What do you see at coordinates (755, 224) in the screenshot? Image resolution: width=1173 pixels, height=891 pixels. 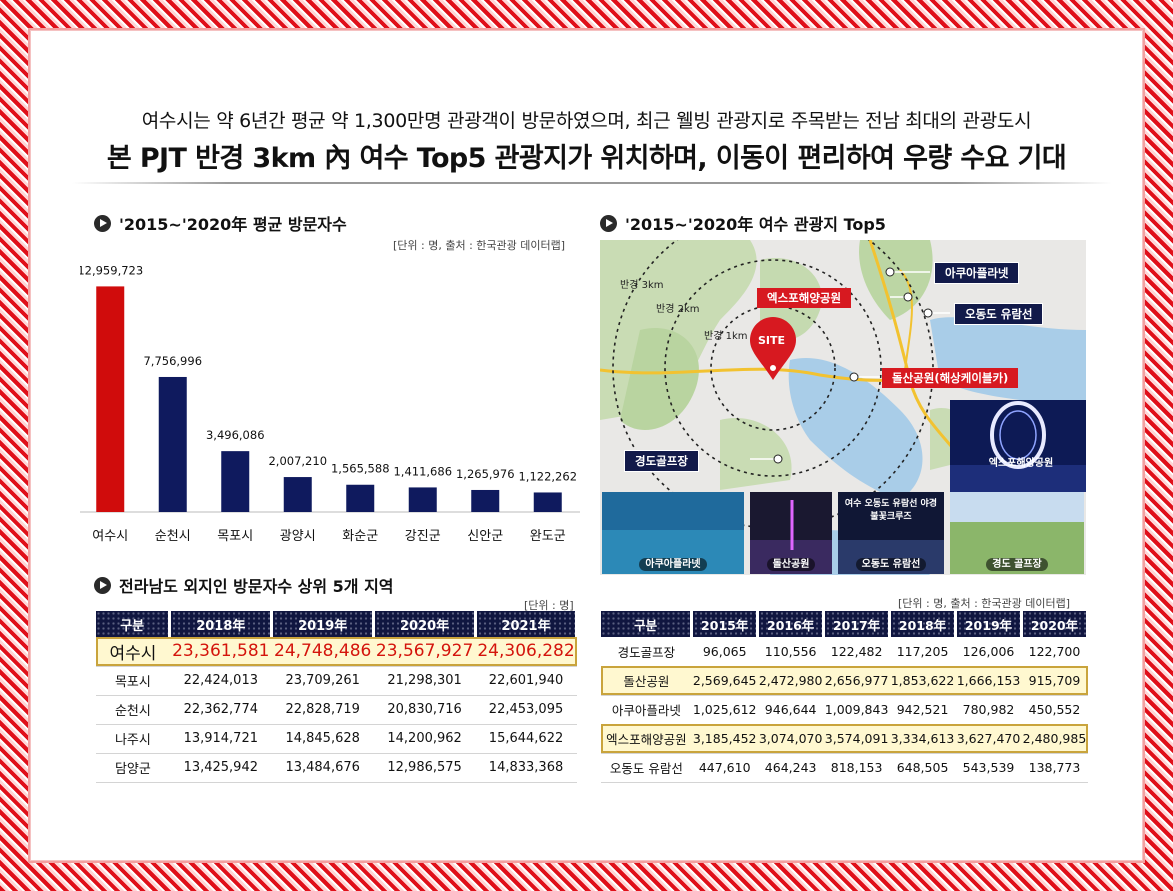 I see `top5-title-text: '2015~'2020年 여수 관광지 Top5` at bounding box center [755, 224].